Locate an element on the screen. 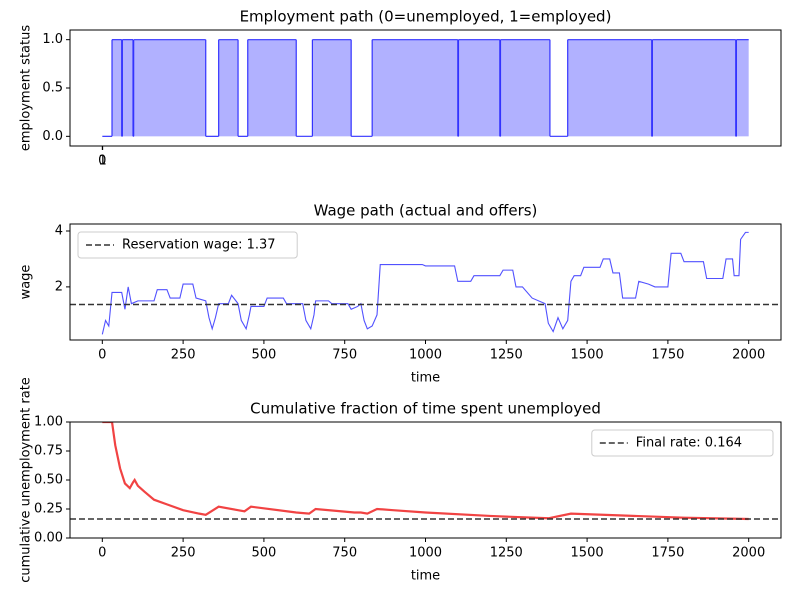 The image size is (790, 590). y-tick-label: 0.0 is located at coordinates (52, 136).